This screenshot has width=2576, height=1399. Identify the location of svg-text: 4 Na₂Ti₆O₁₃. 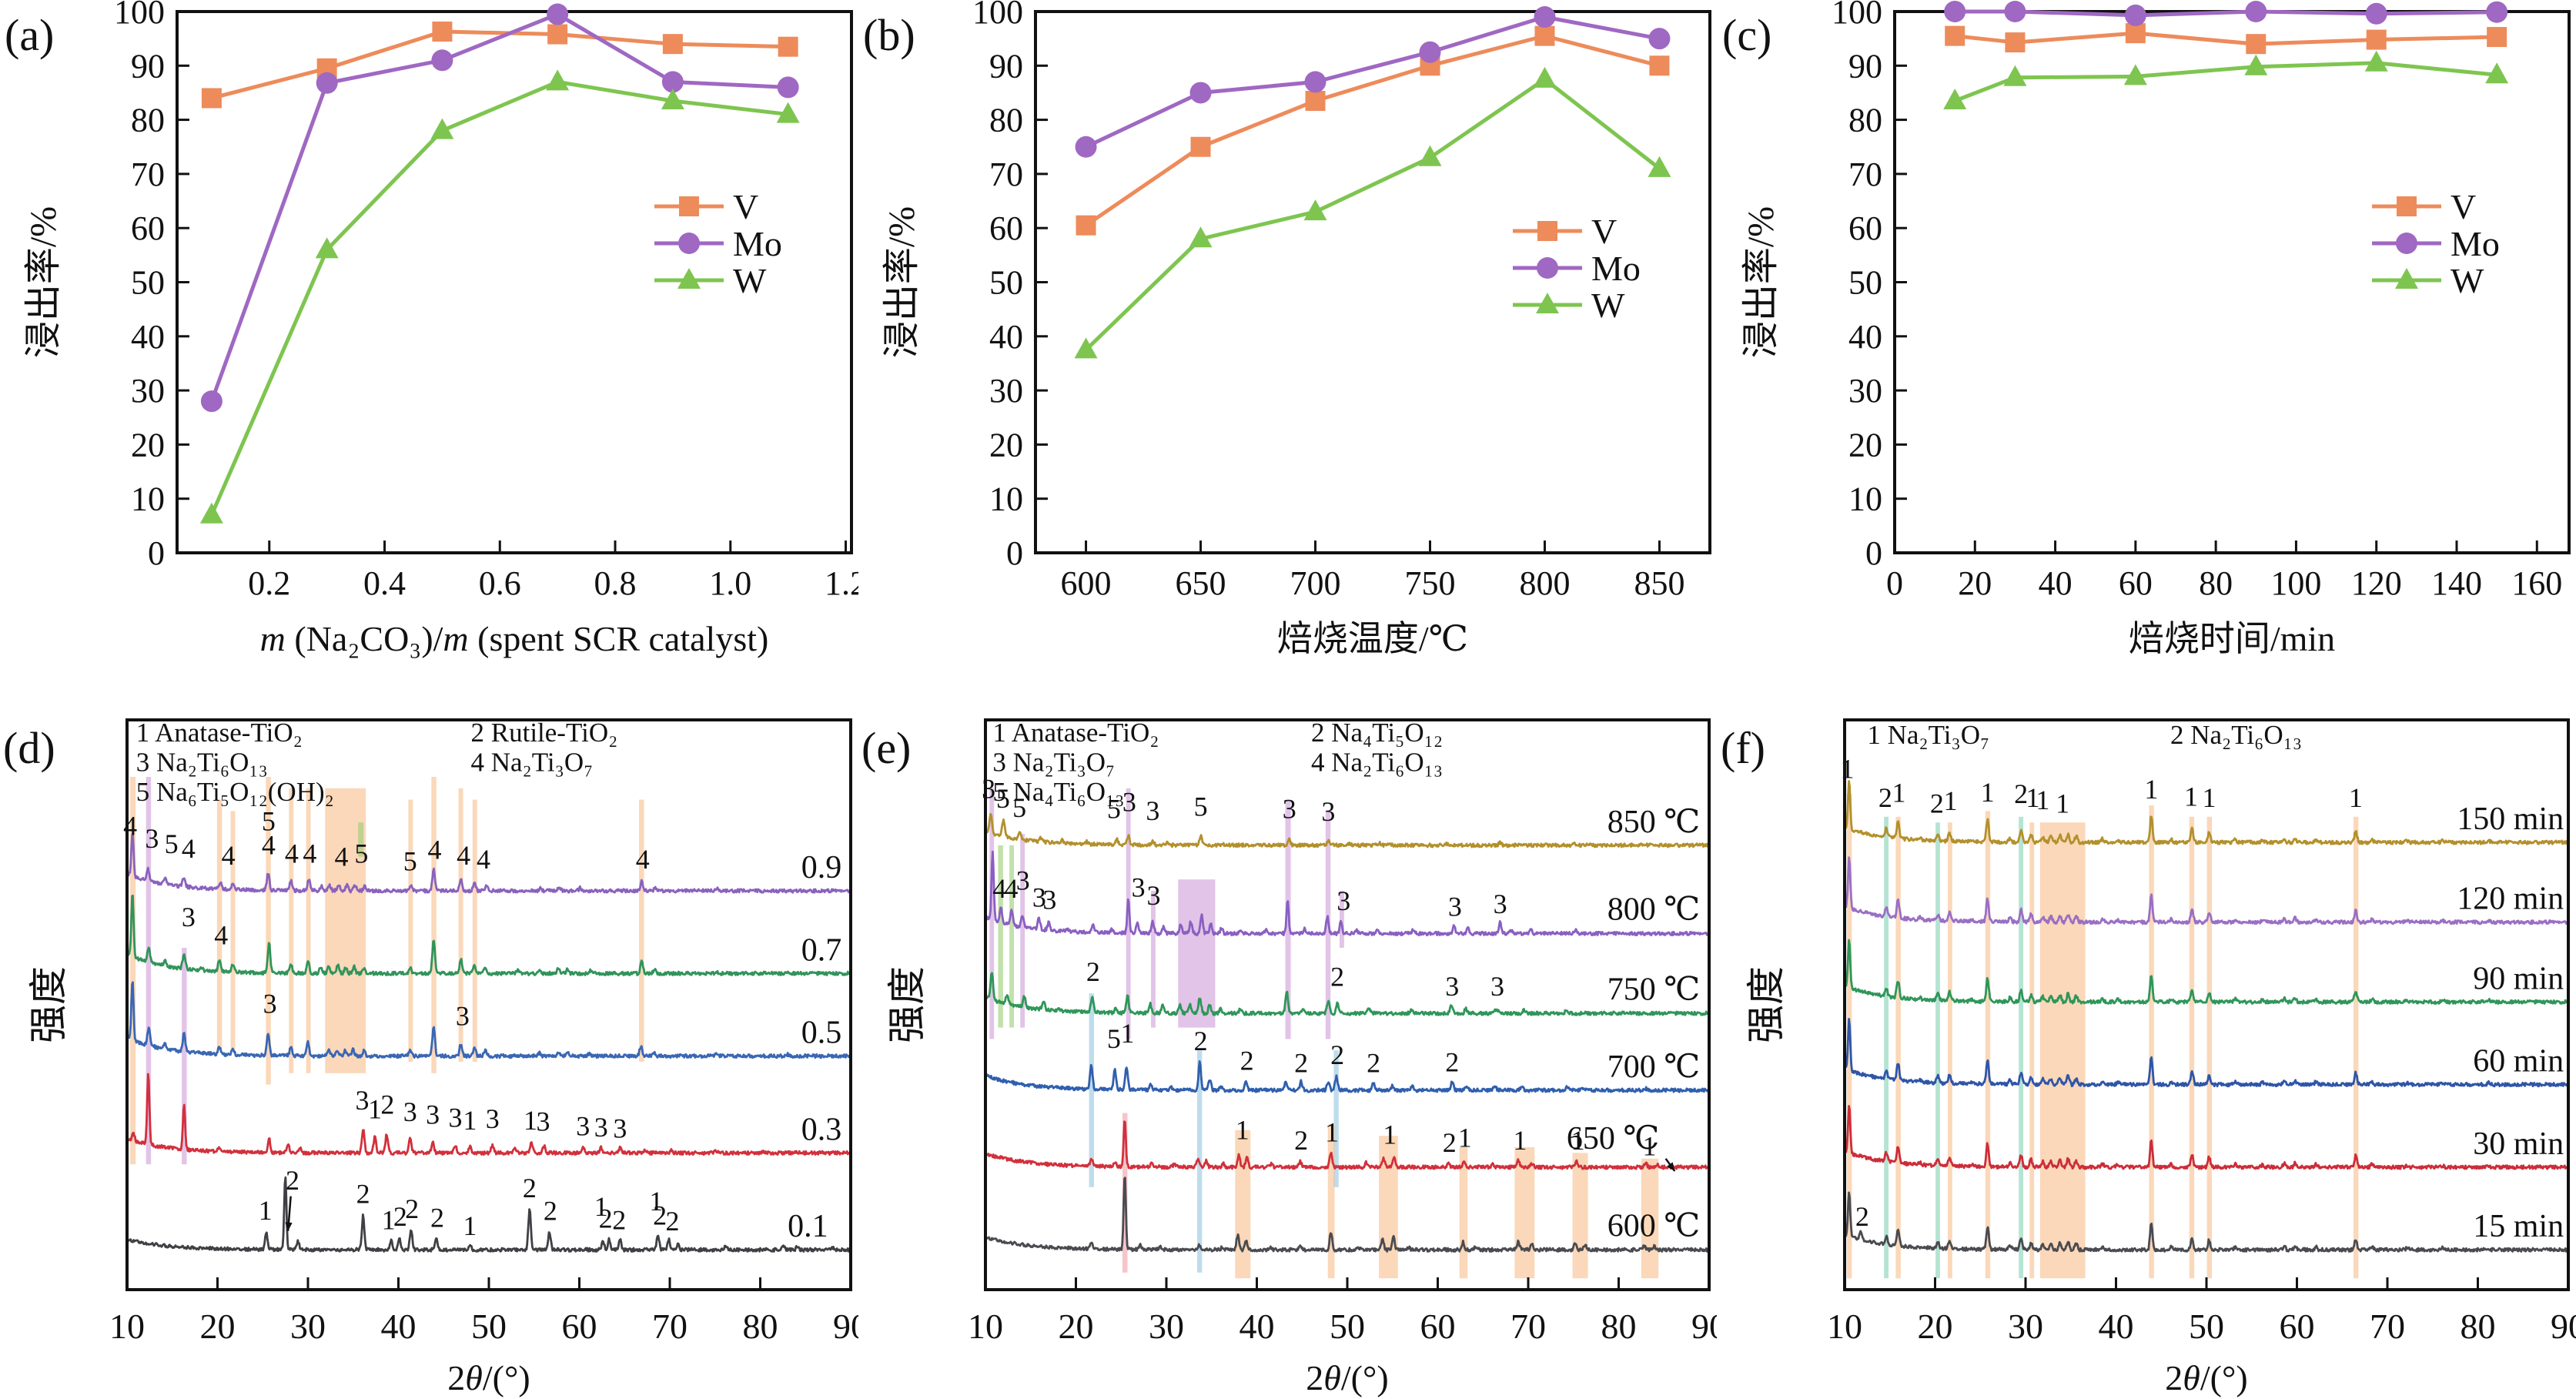
(1377, 763).